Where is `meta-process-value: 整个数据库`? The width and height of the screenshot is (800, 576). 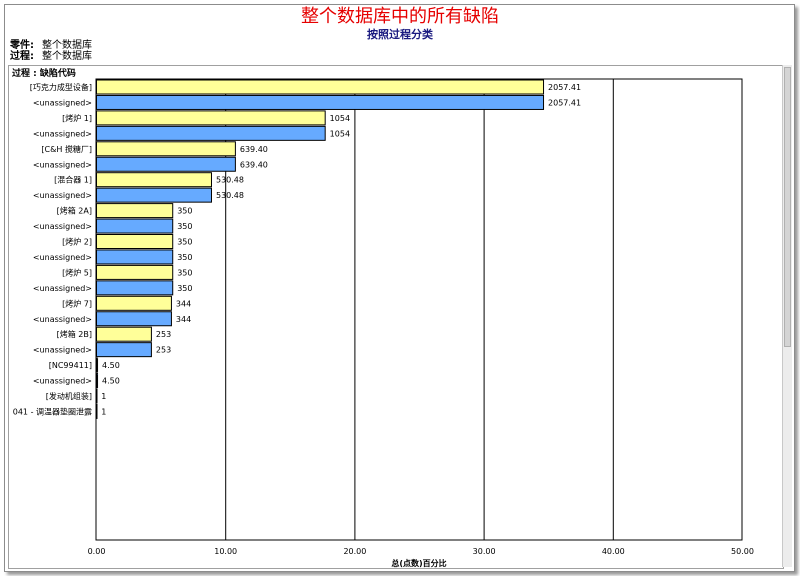
meta-process-value: 整个数据库 is located at coordinates (67, 56).